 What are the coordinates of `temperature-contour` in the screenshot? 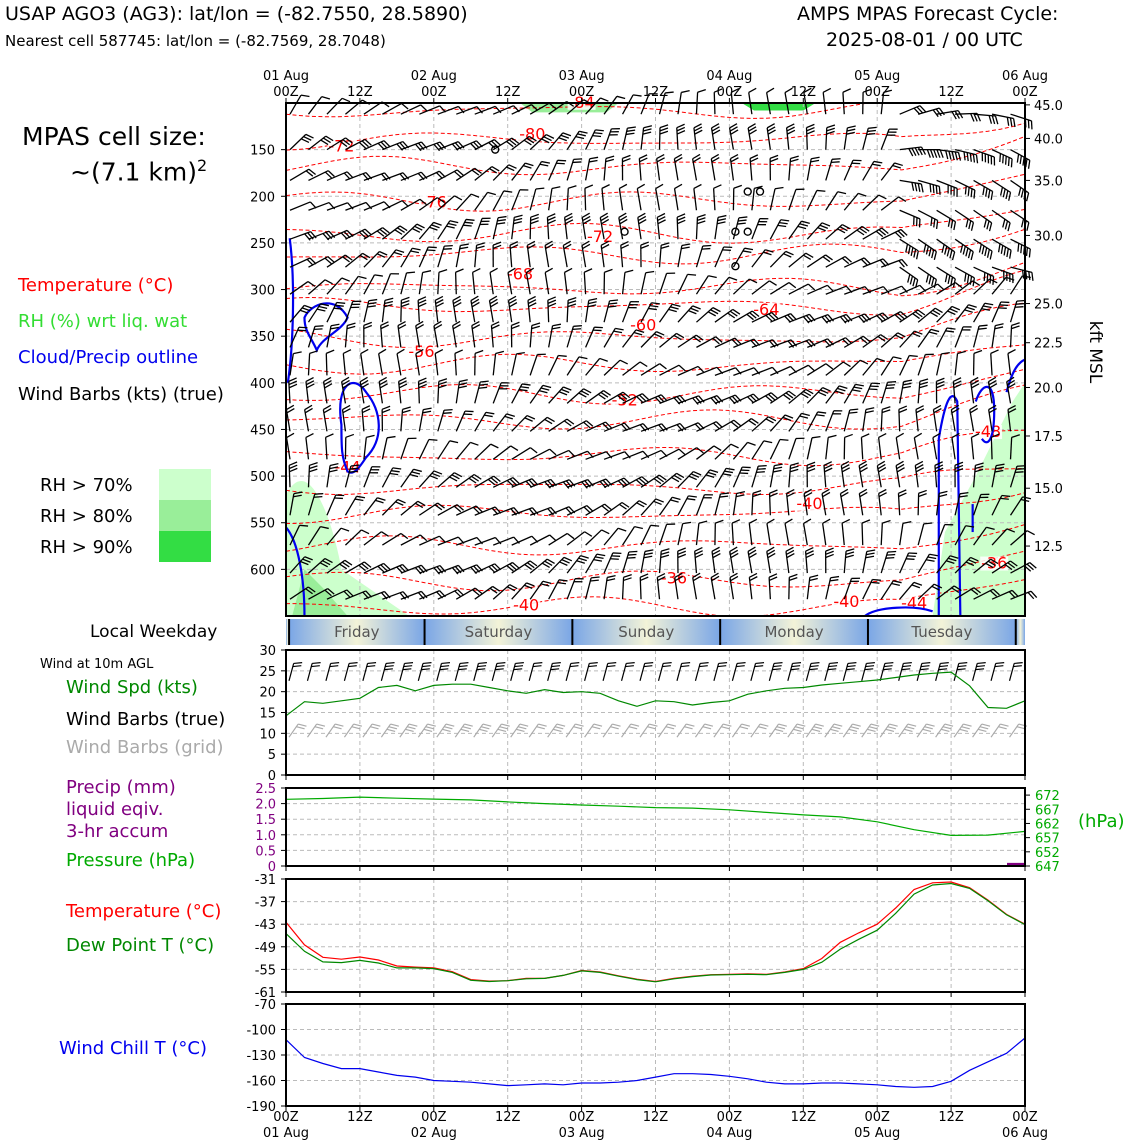 It's located at (655, 540).